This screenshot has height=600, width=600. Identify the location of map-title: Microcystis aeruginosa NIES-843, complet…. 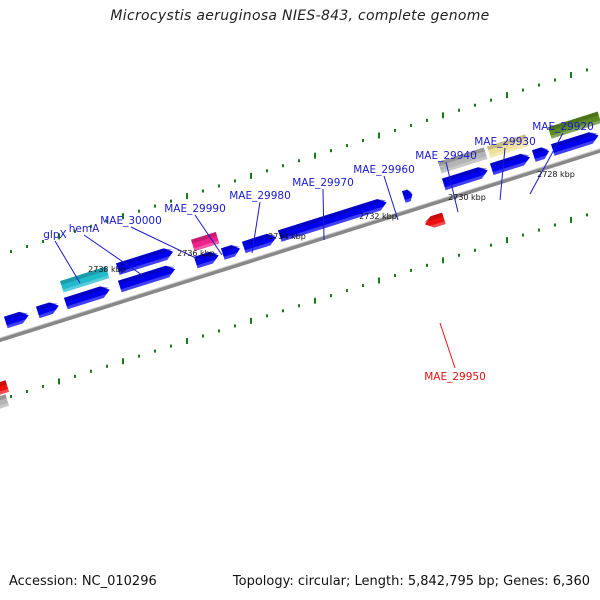
(300, 16).